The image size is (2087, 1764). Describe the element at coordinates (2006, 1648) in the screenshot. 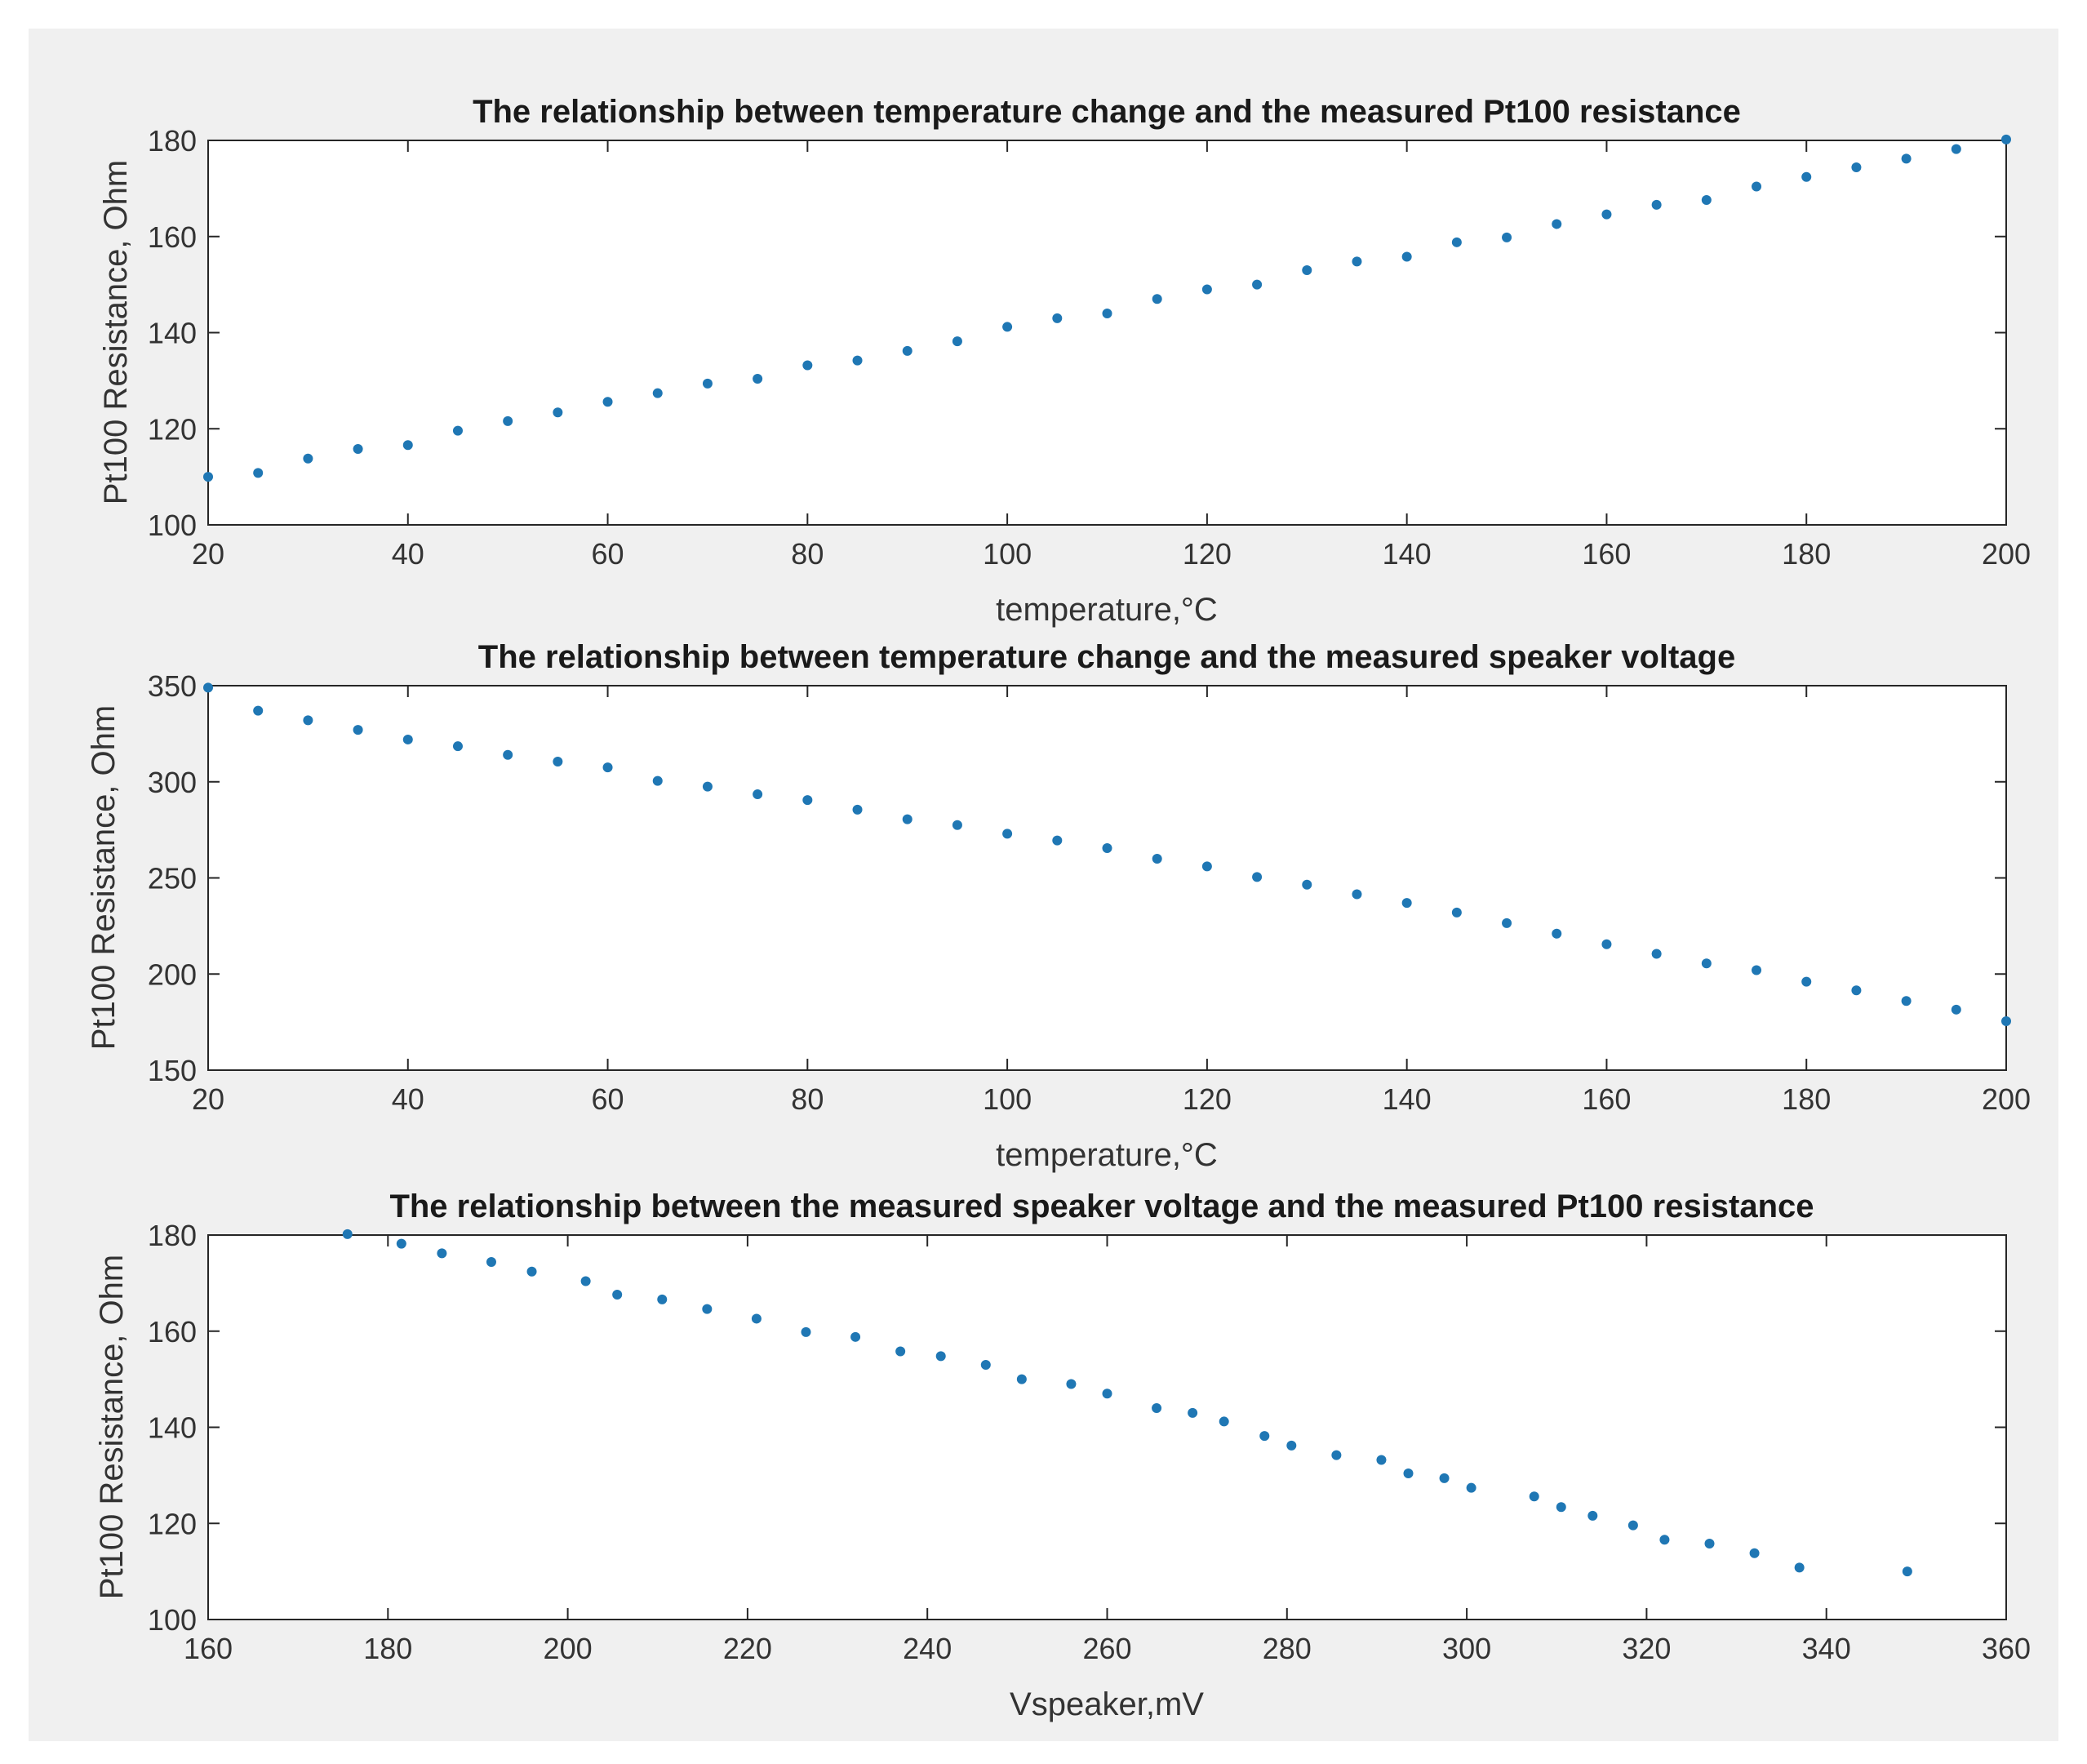

I see `x-tick-label: 360` at that location.